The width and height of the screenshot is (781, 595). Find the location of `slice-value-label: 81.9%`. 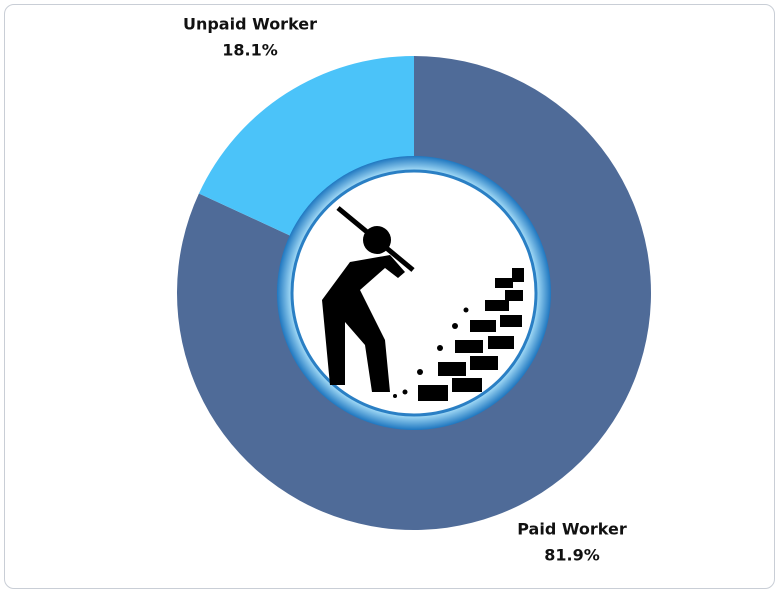

slice-value-label: 81.9% is located at coordinates (572, 555).